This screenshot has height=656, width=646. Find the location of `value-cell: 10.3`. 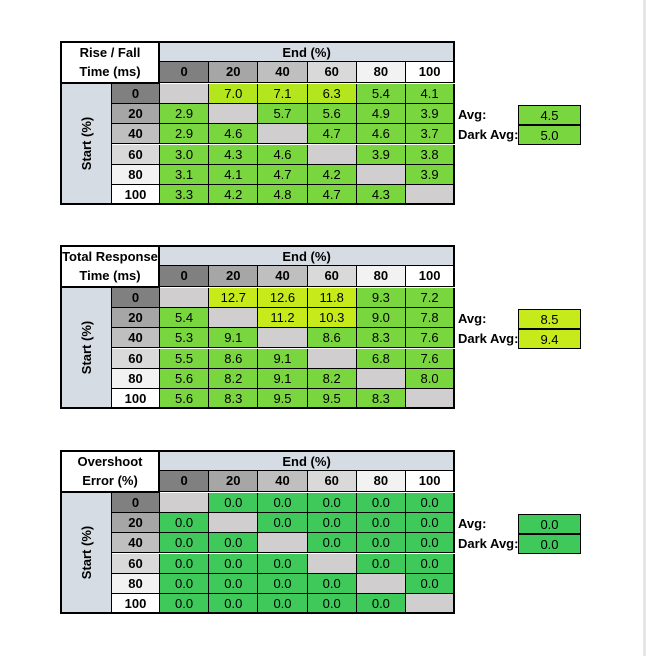

value-cell: 10.3 is located at coordinates (332, 318).